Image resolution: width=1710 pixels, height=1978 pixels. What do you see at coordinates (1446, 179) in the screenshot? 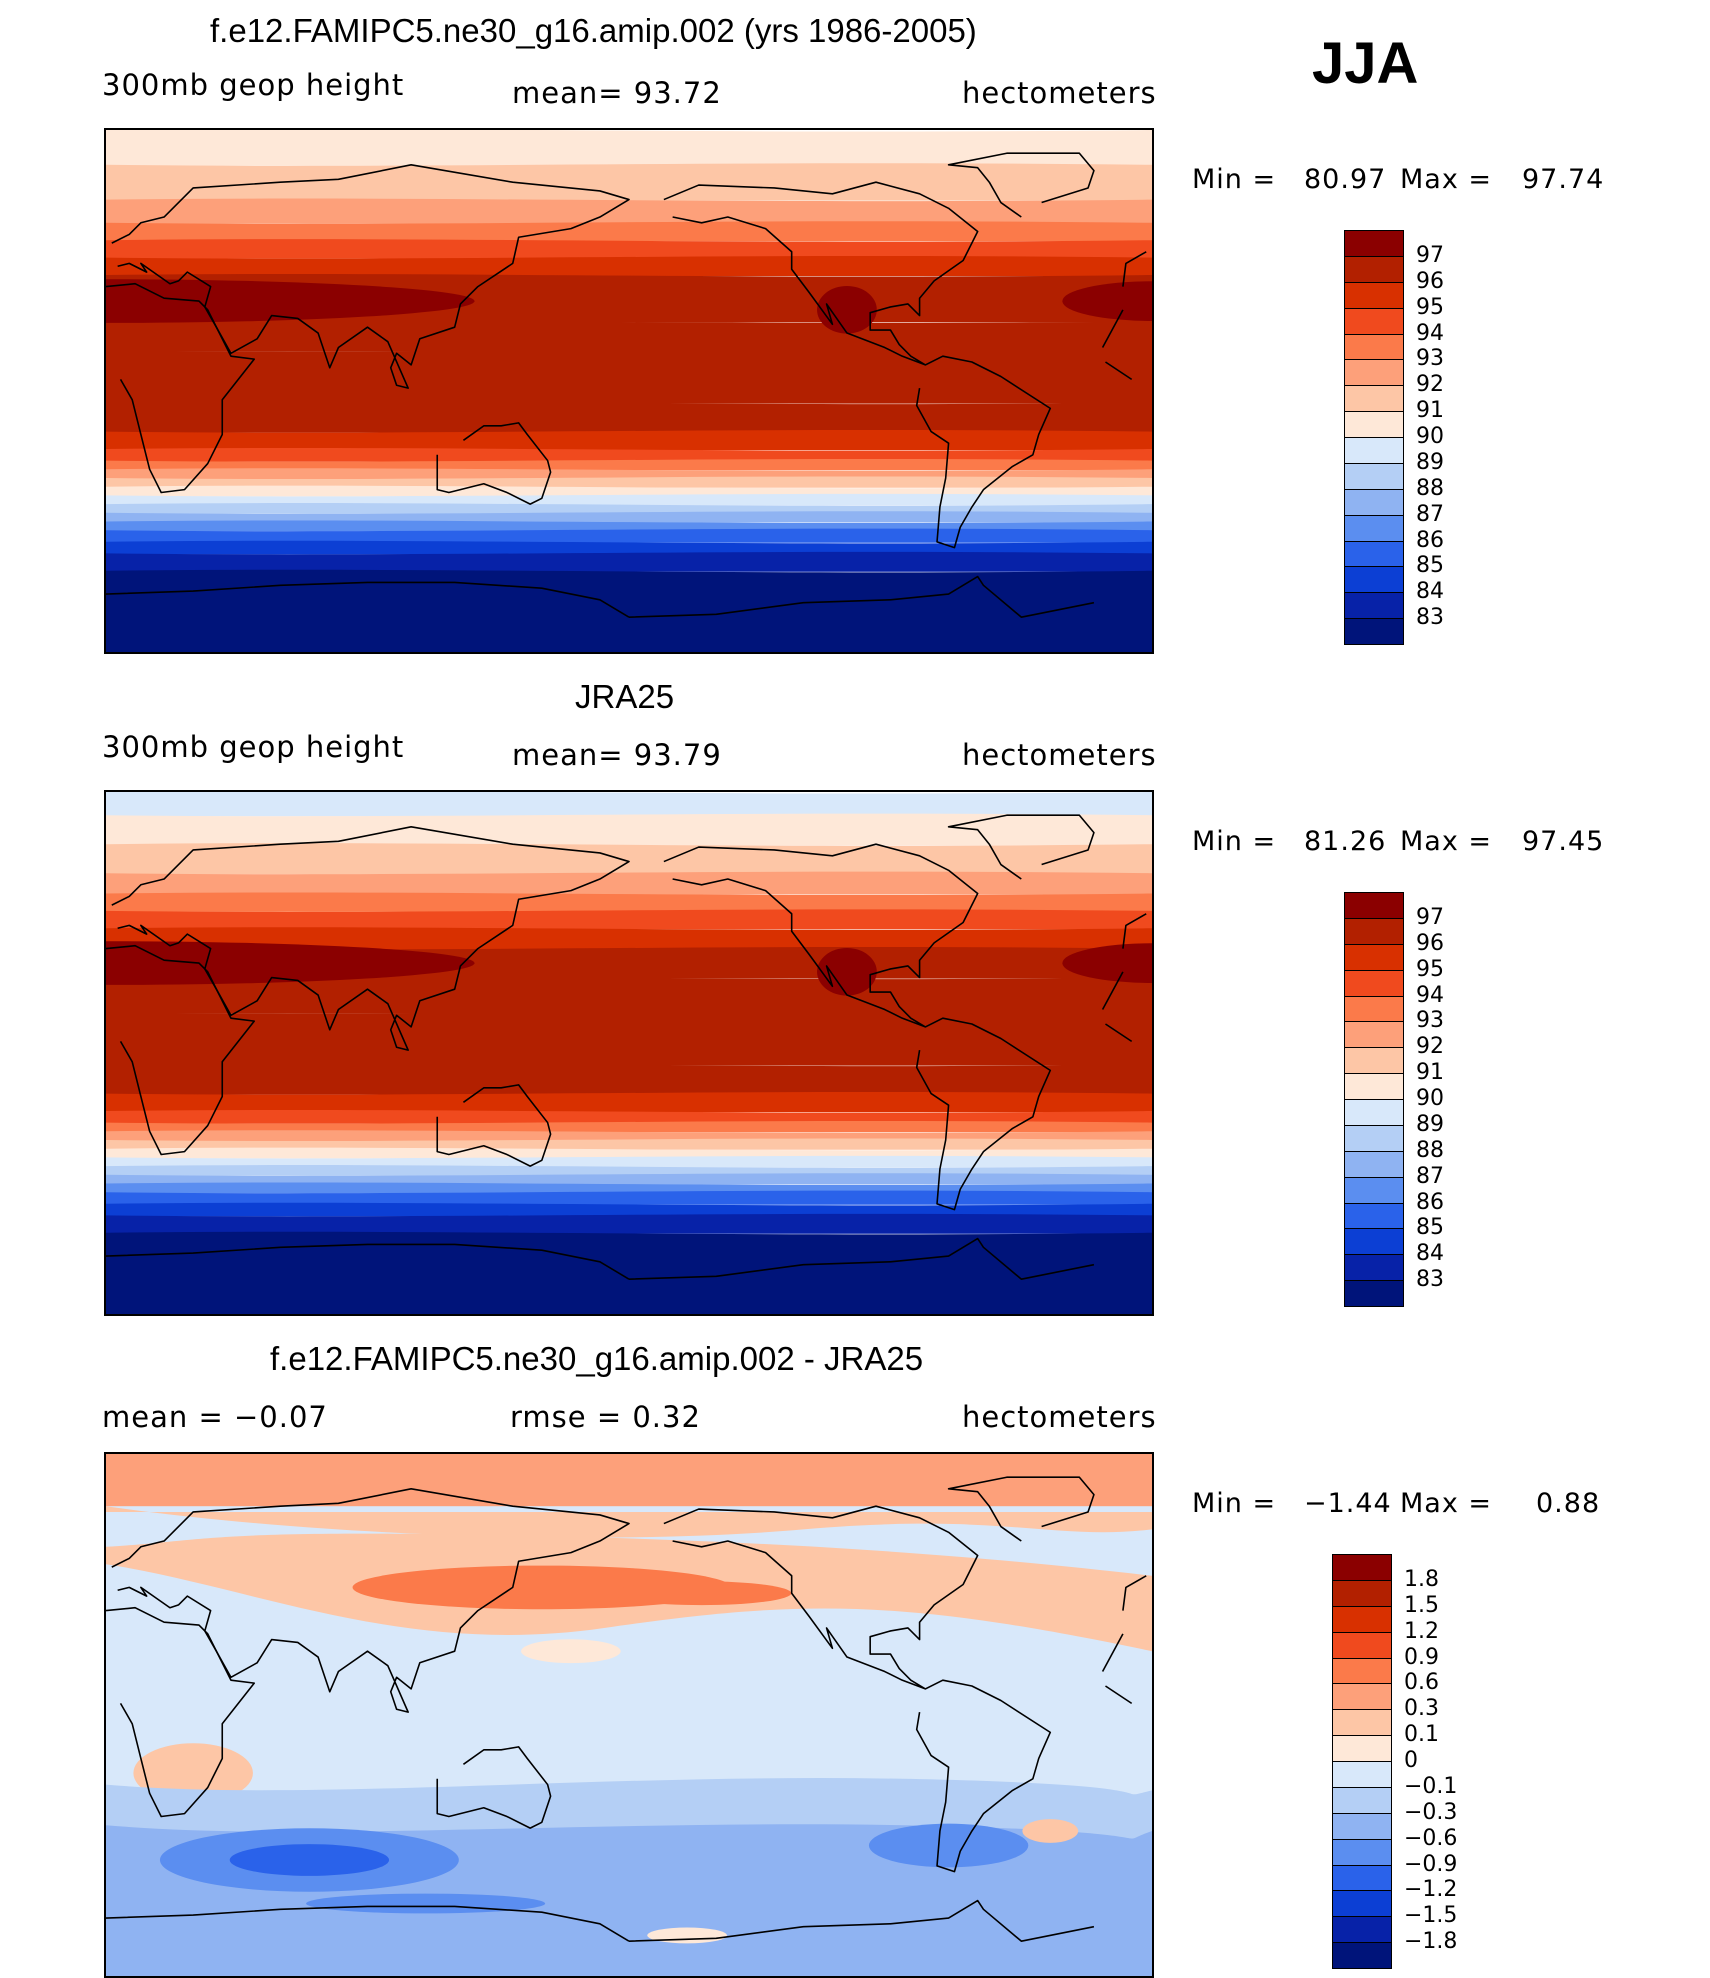
I see `panel-1-max-label: Max =` at bounding box center [1446, 179].